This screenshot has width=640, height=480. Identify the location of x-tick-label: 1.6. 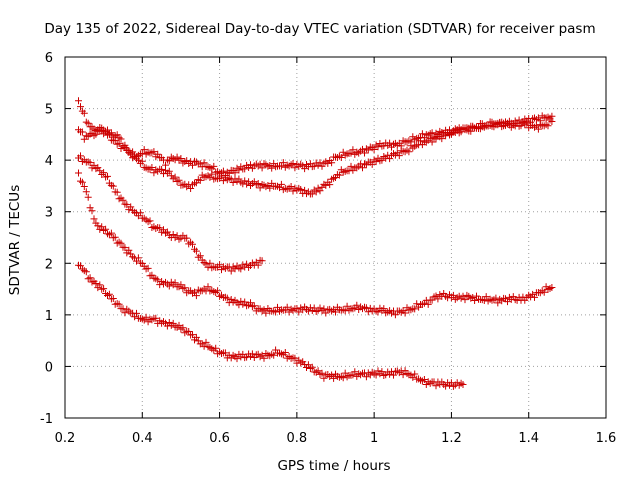
(606, 438).